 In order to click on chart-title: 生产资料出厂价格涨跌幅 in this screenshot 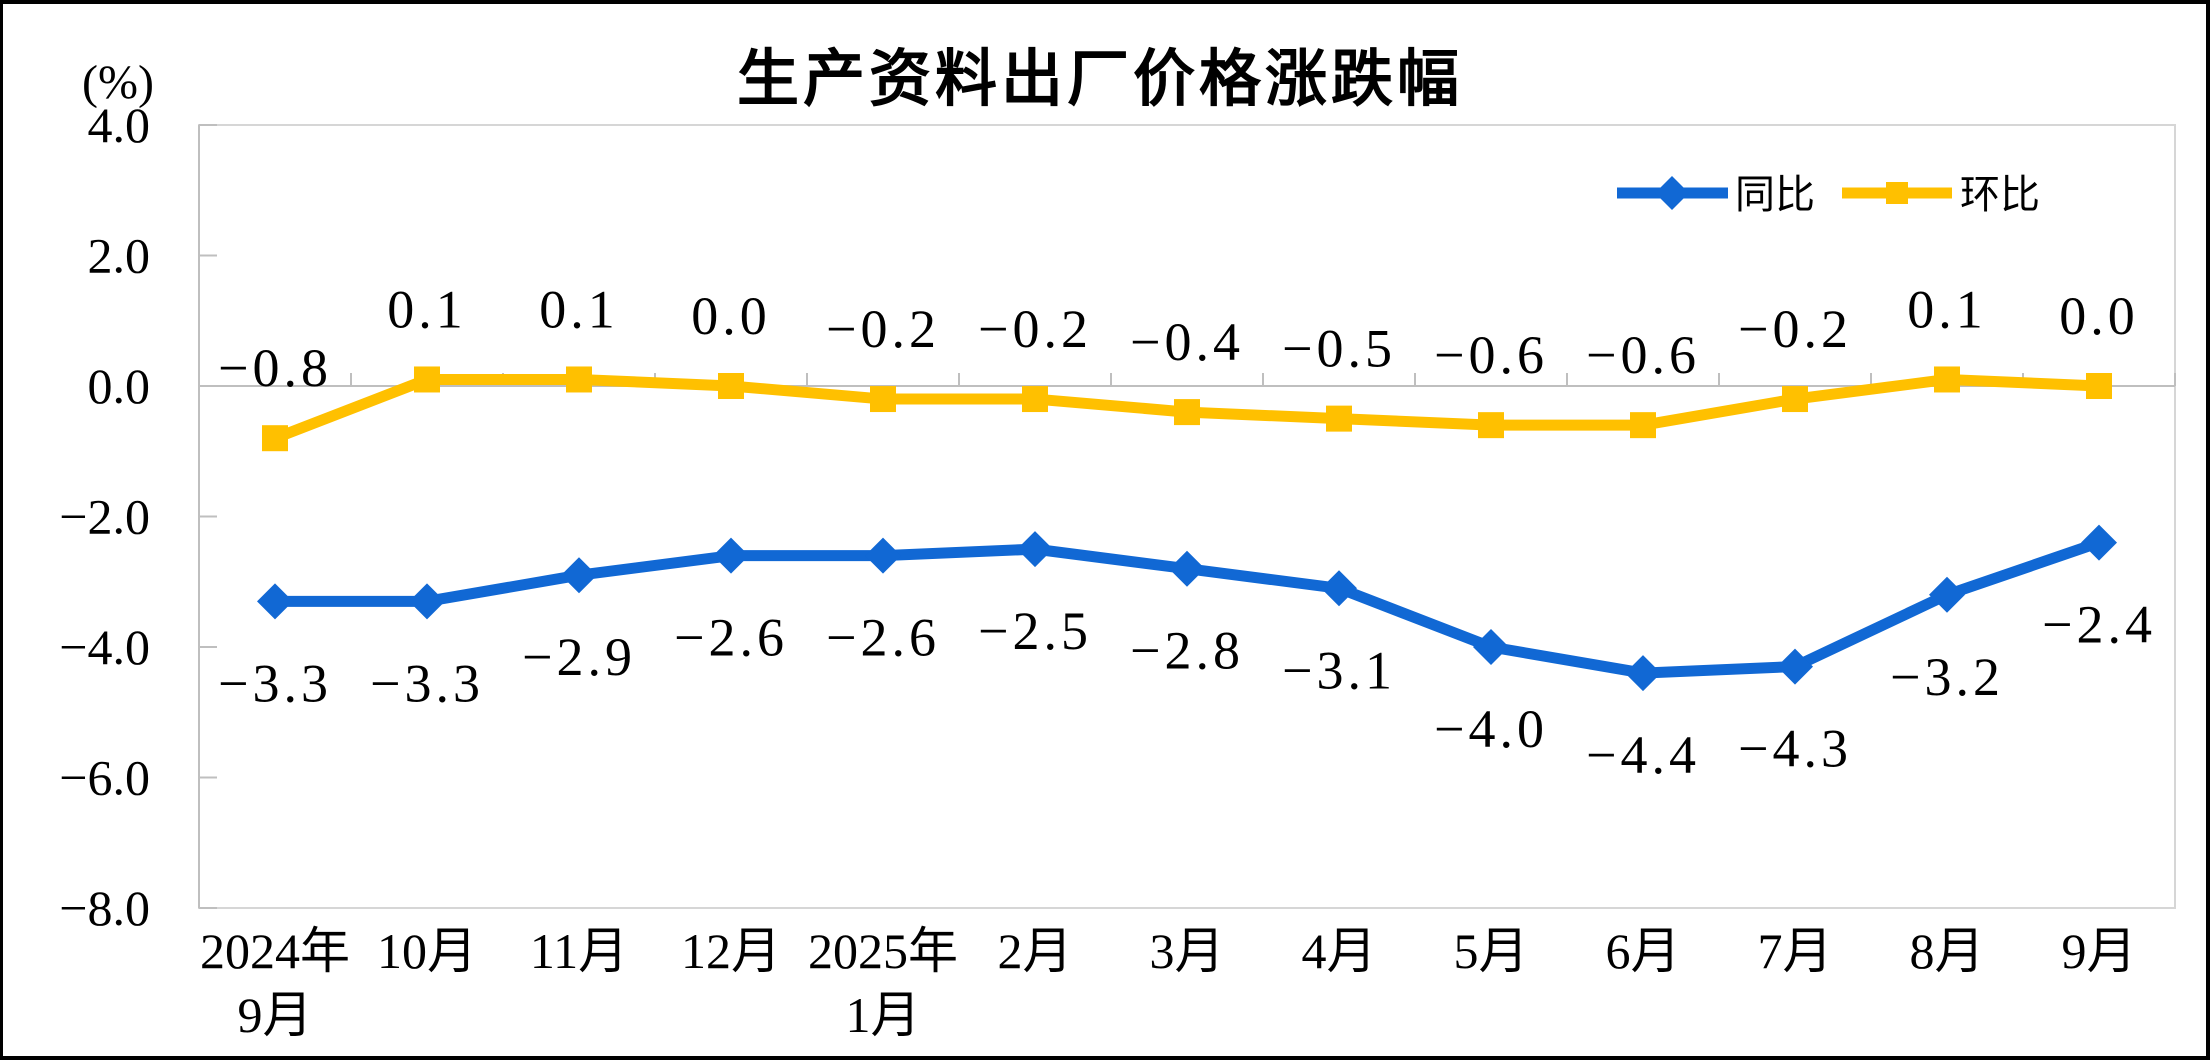, I will do `click(1100, 79)`.